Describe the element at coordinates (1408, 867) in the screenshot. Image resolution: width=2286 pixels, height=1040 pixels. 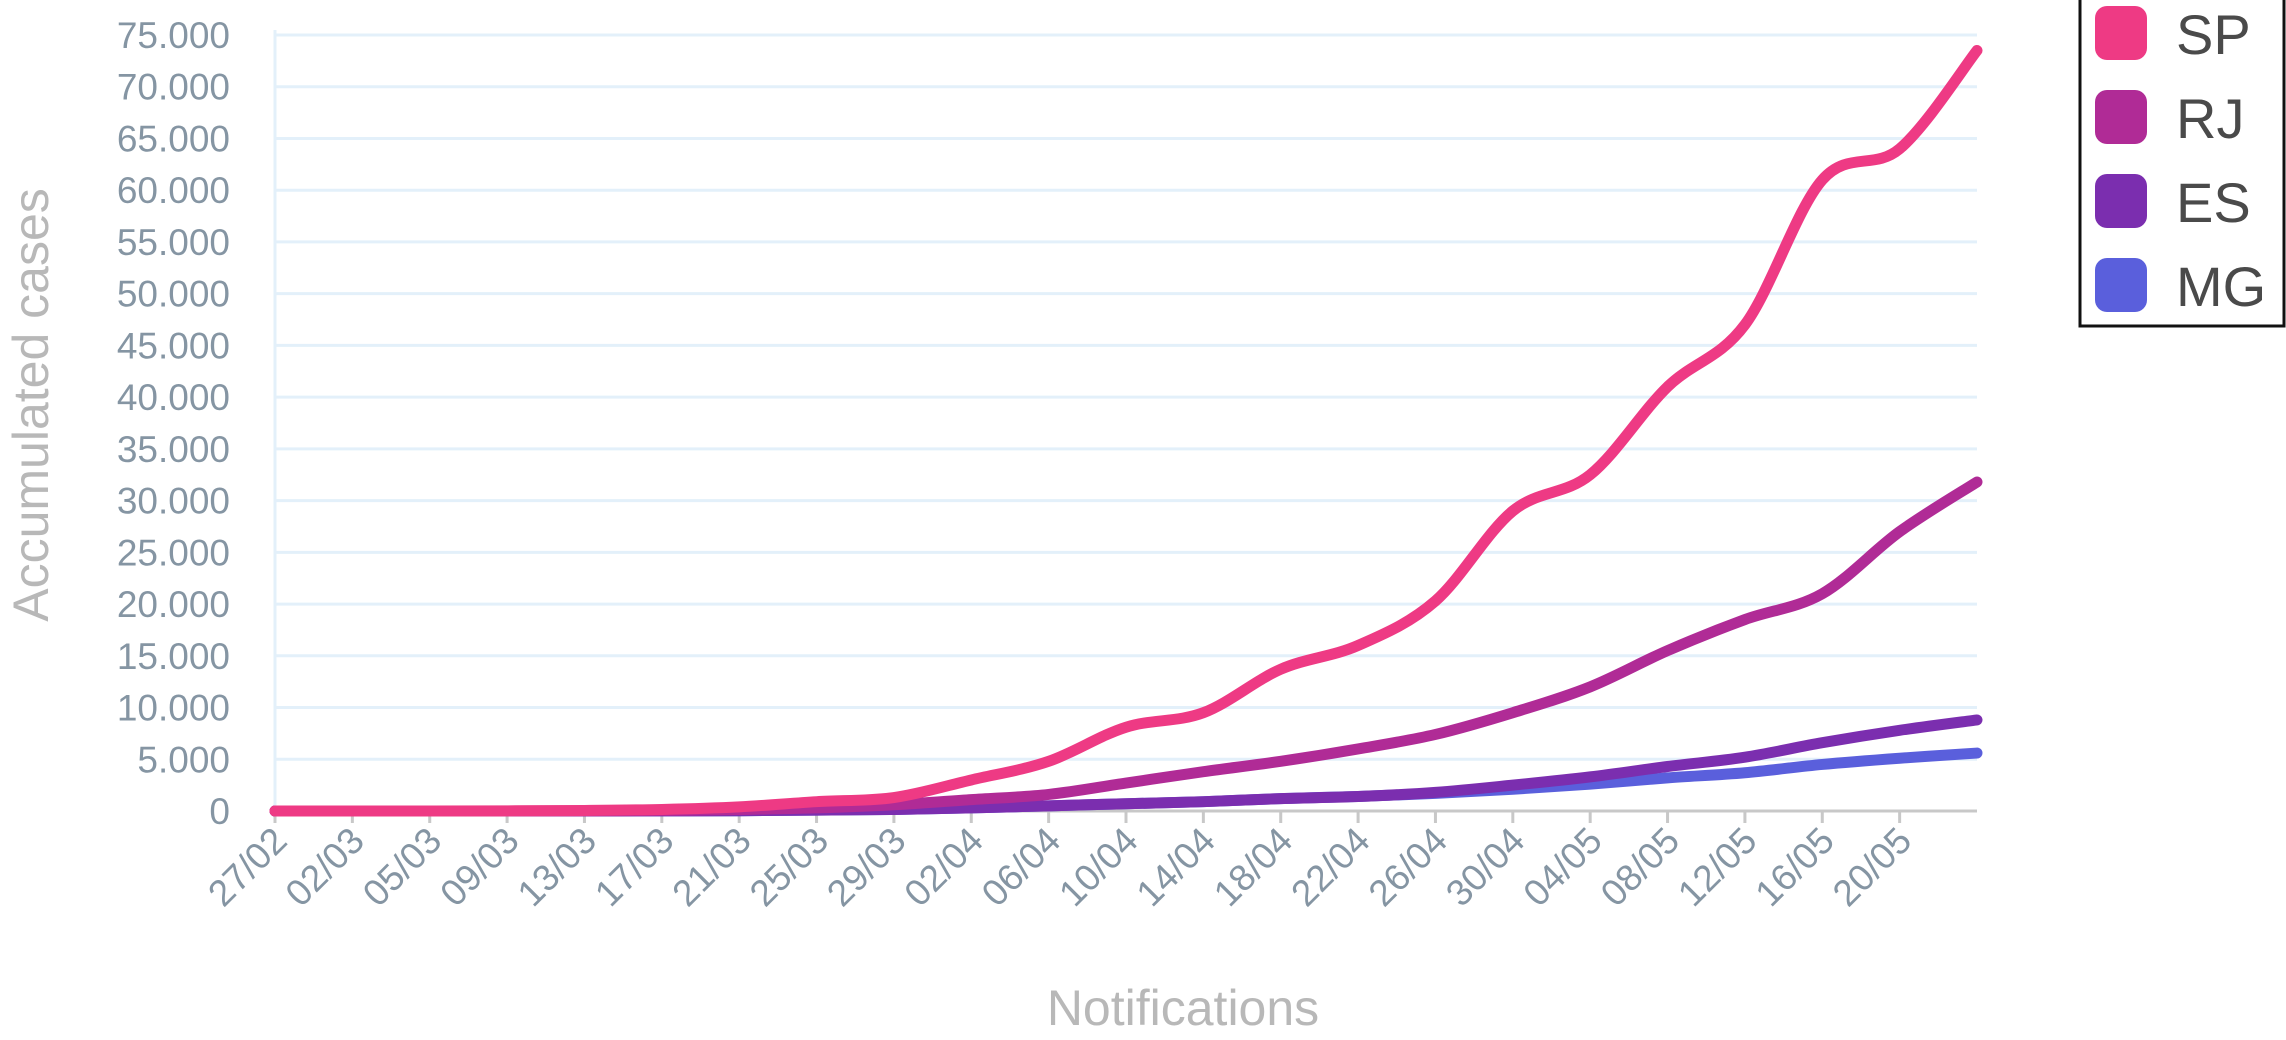
I see `x-tick-label: 26/04` at that location.